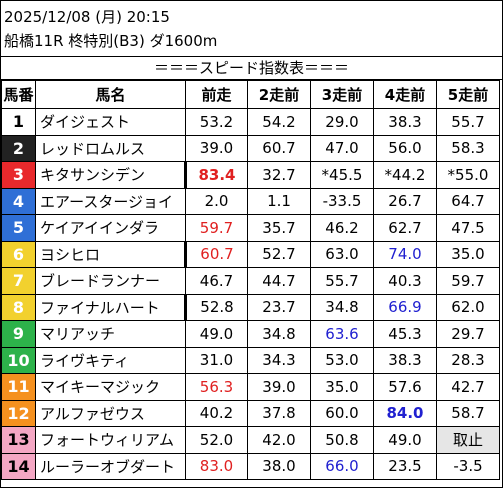  Describe the element at coordinates (468, 175) in the screenshot. I see `speed-index-cell: *55.0` at that location.